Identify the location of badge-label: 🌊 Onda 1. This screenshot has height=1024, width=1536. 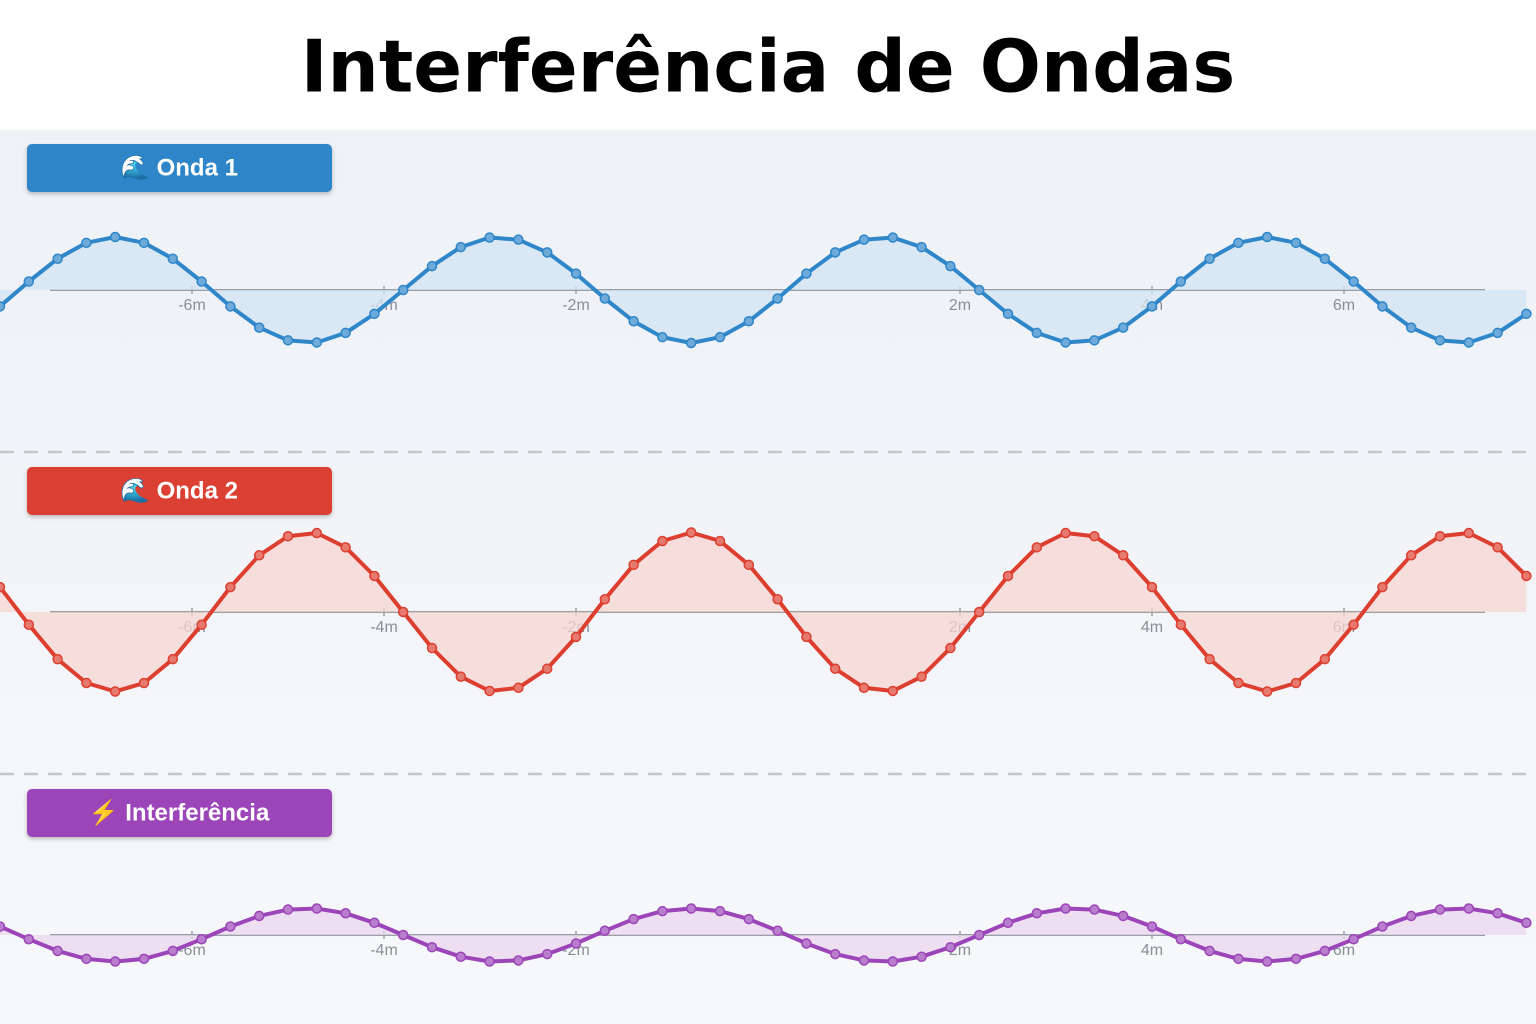
(179, 167).